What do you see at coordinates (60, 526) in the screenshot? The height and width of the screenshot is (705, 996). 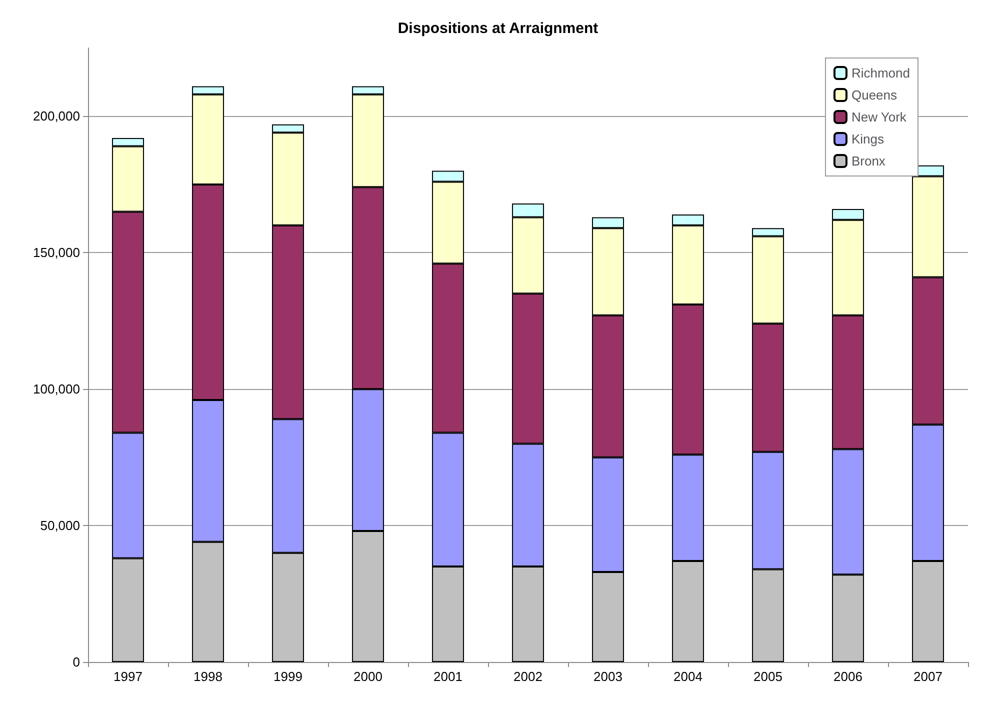 I see `y-tick-label: 50,000` at bounding box center [60, 526].